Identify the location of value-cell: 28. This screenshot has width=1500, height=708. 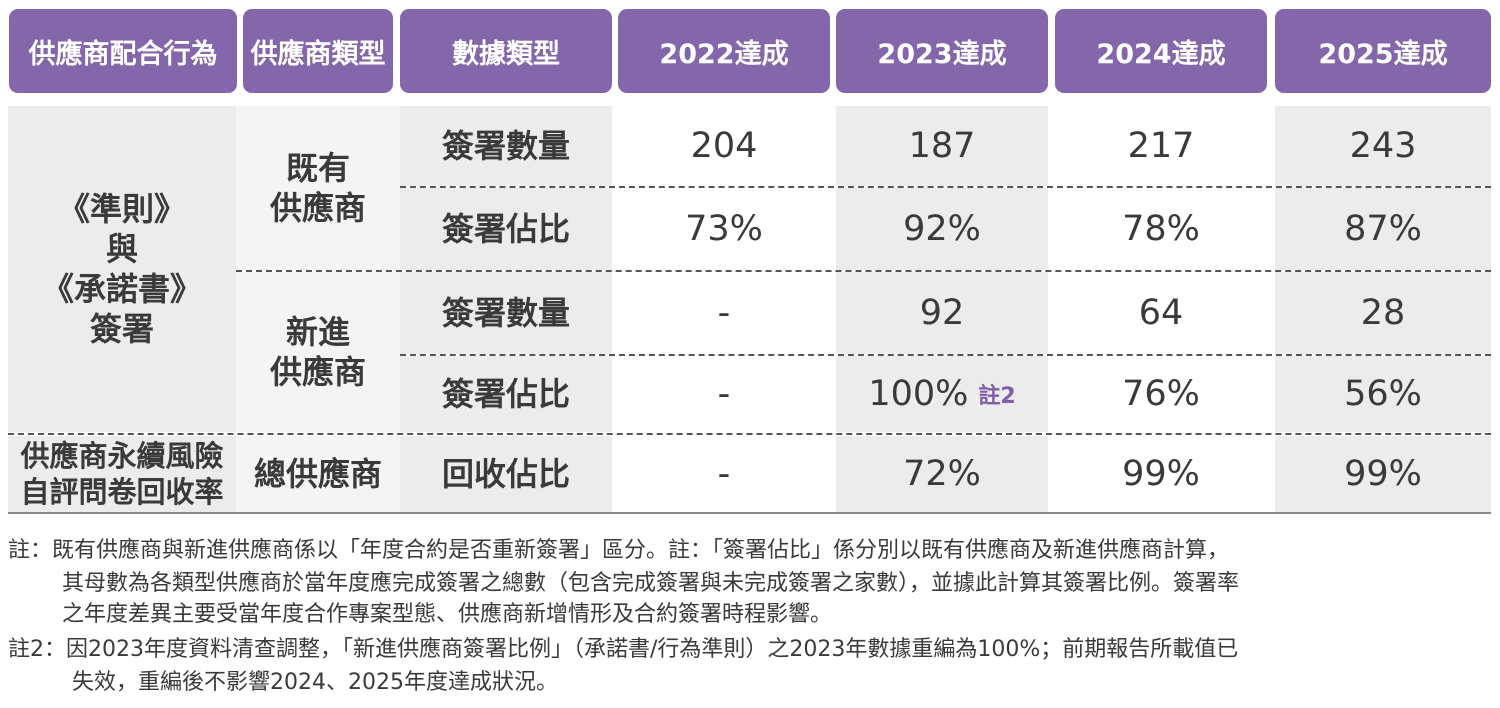
(1383, 313).